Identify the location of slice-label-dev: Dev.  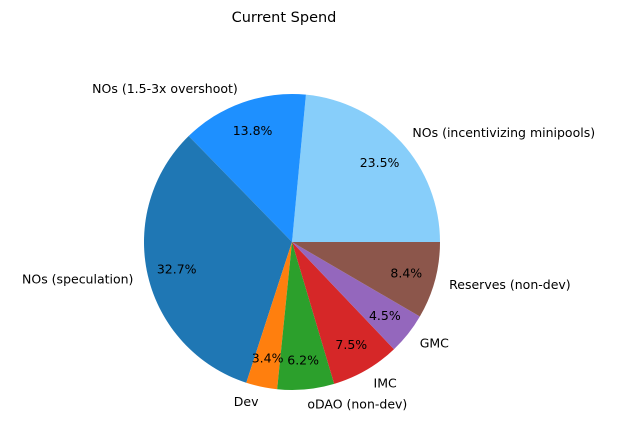
(246, 401).